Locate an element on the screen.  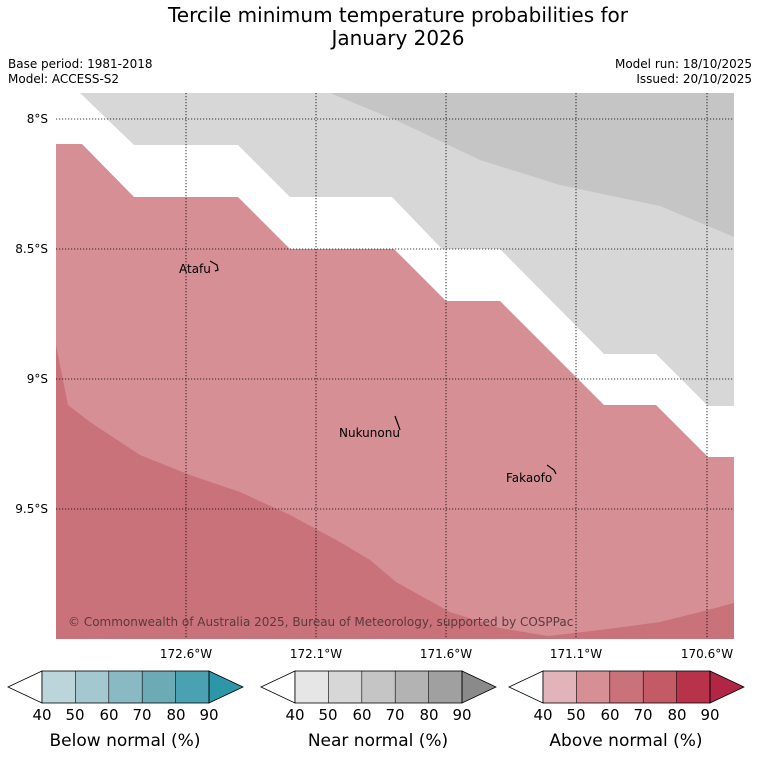
atafu-outline is located at coordinates (214, 266).